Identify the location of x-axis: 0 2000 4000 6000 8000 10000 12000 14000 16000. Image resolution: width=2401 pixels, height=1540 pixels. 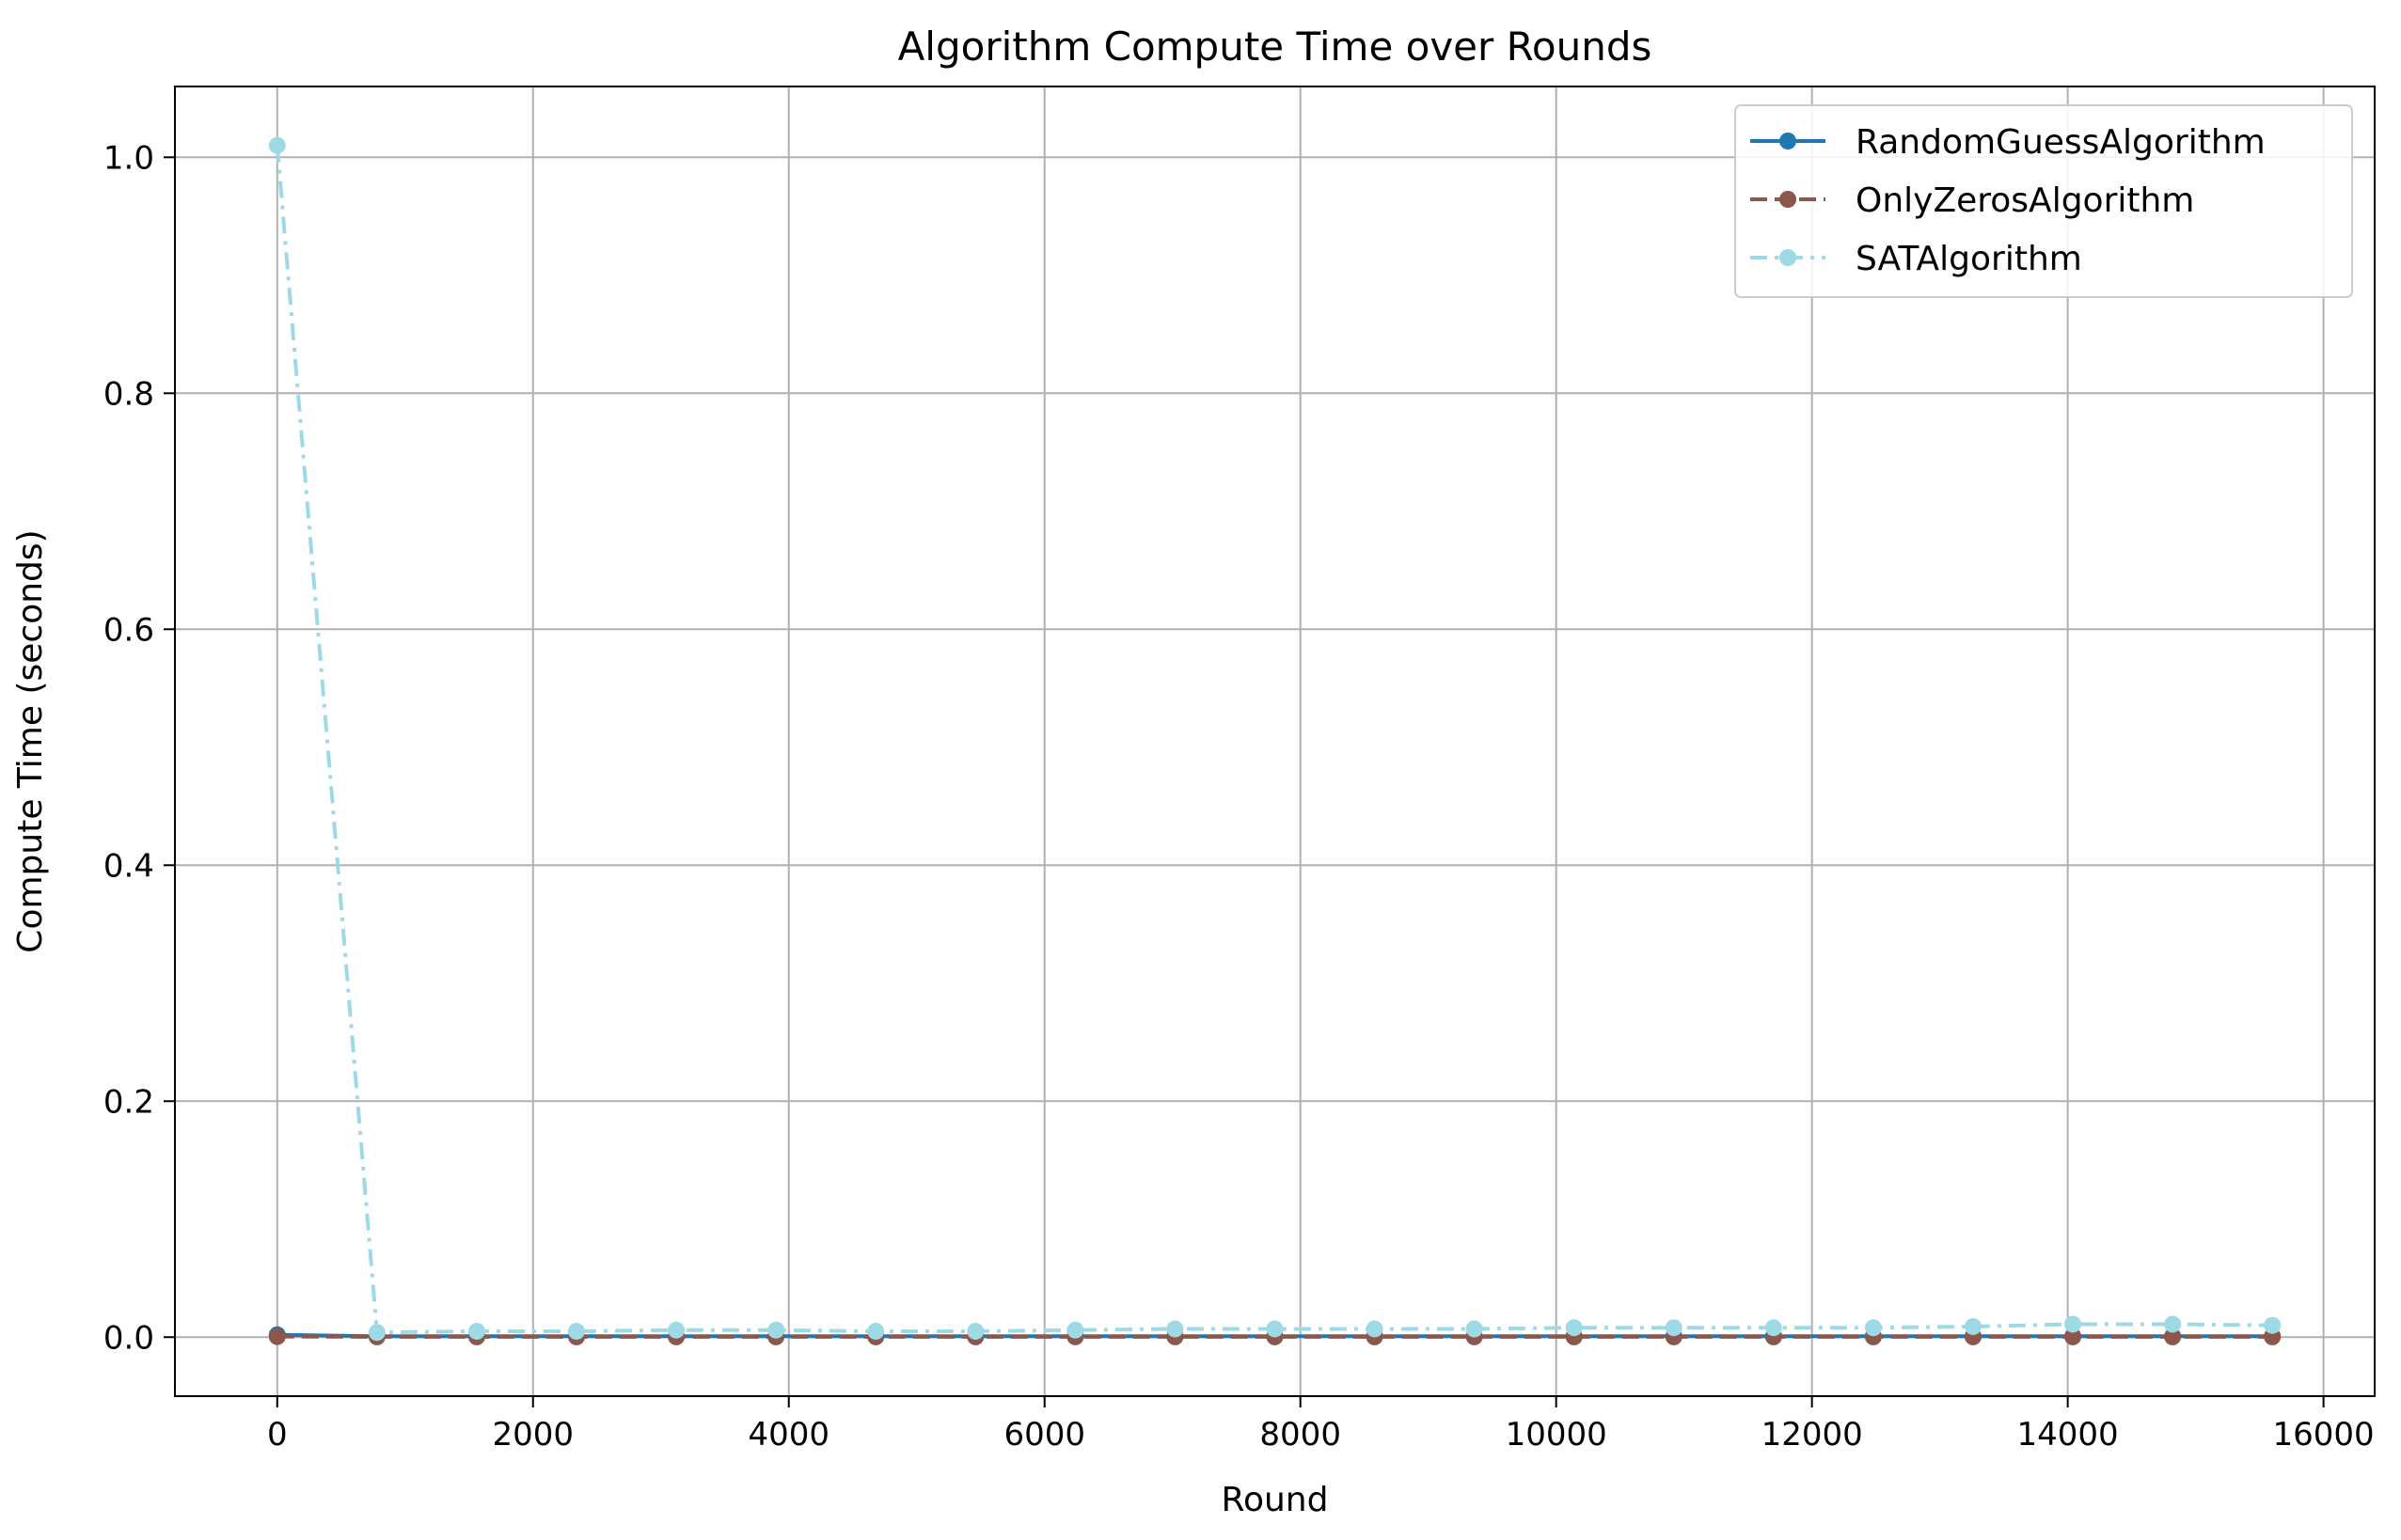
(1321, 1425).